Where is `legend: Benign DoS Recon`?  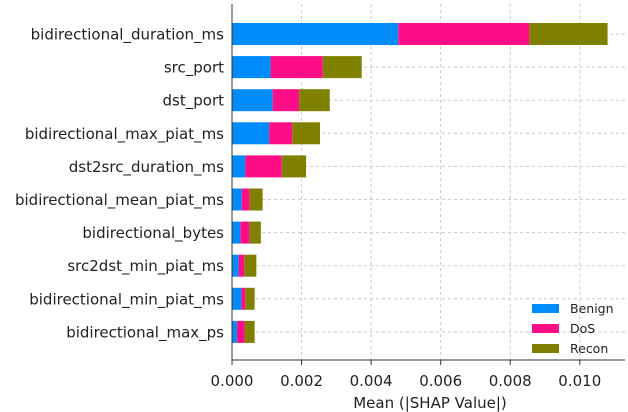
legend: Benign DoS Recon is located at coordinates (573, 328).